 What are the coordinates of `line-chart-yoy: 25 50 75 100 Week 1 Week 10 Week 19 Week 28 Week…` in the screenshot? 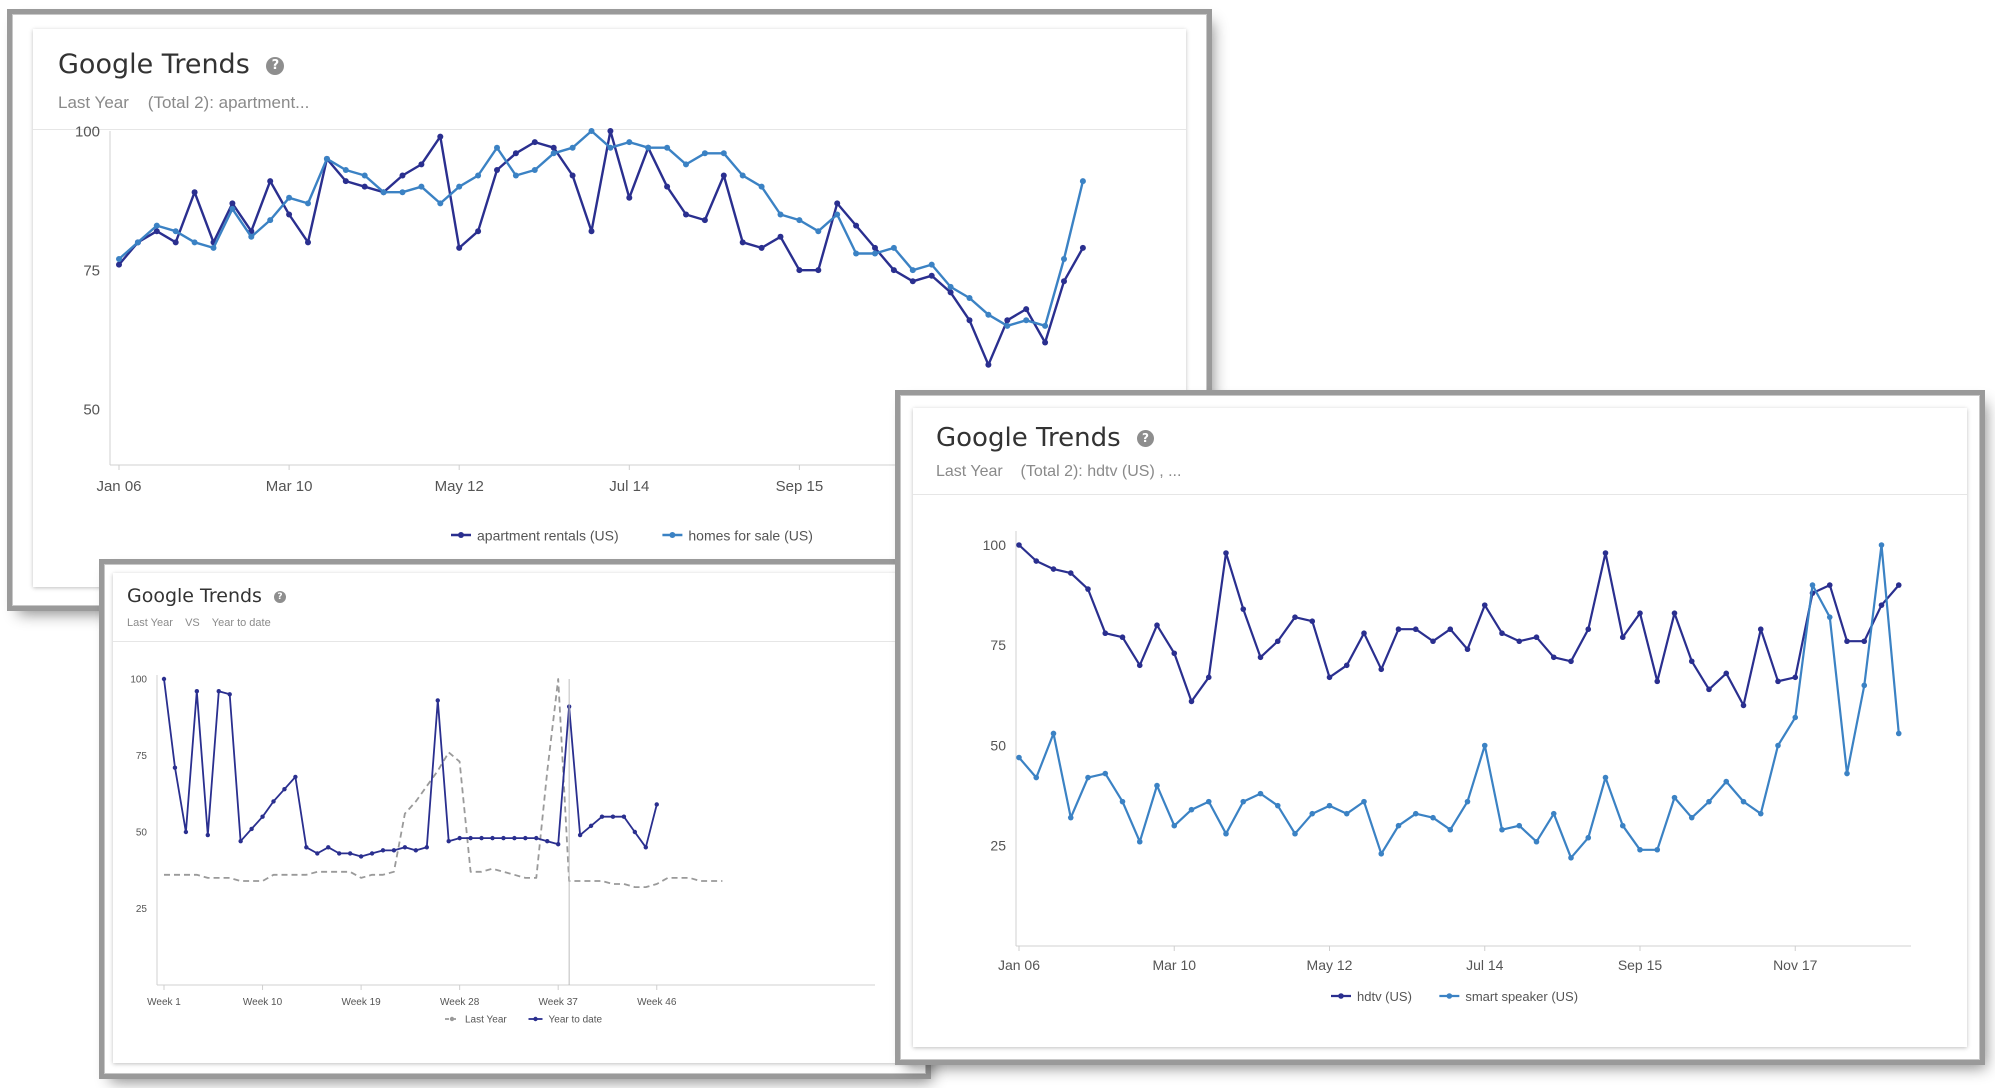 It's located at (502, 850).